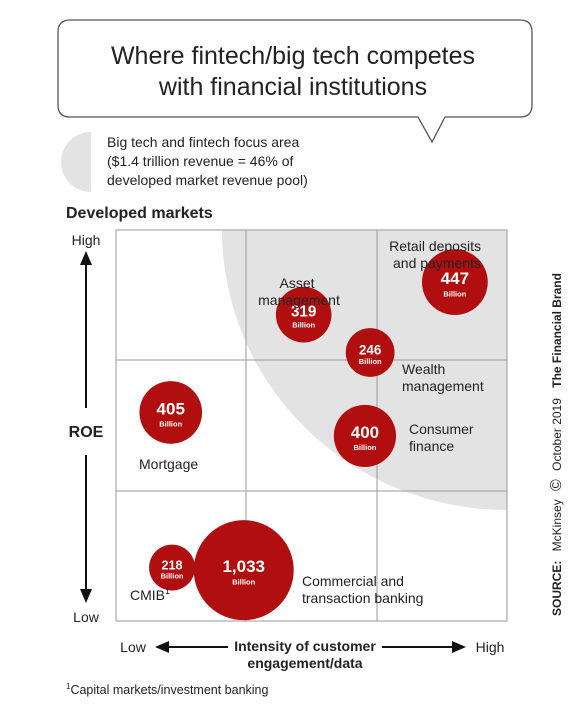 The image size is (585, 716). I want to click on bubble-unit-mortgage: Billion, so click(170, 424).